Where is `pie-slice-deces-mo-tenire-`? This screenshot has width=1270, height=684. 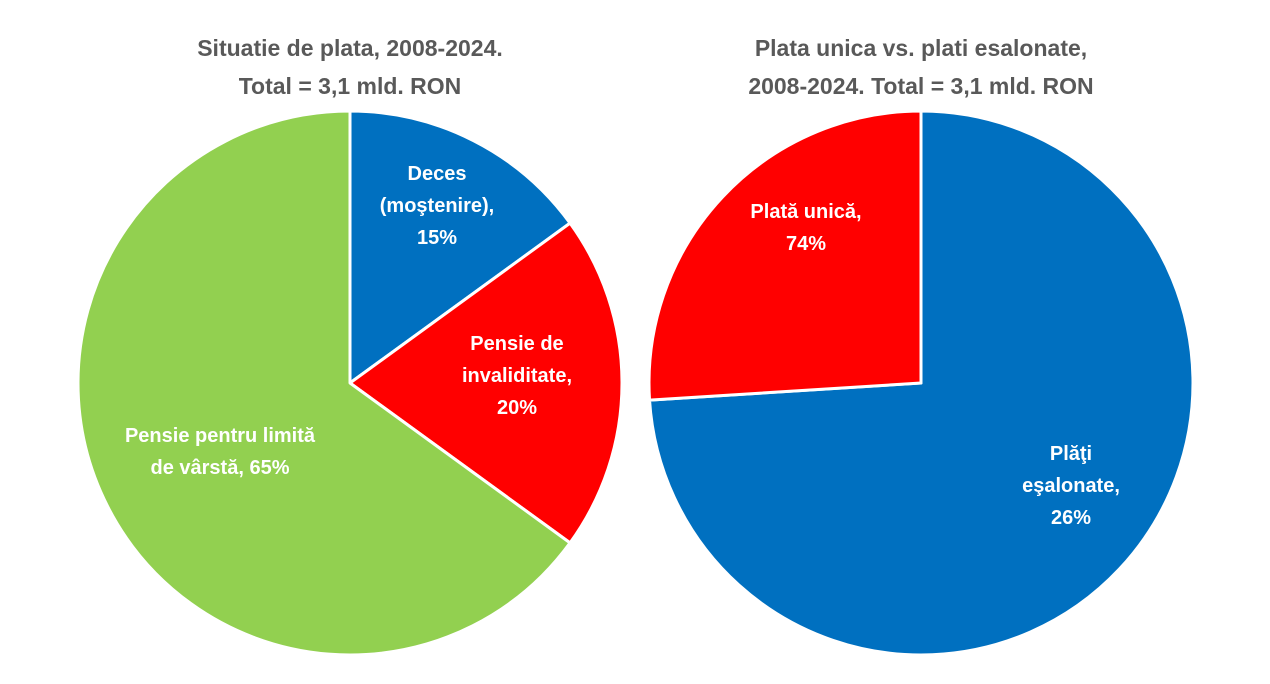
pie-slice-deces-mo-tenire- is located at coordinates (460, 247).